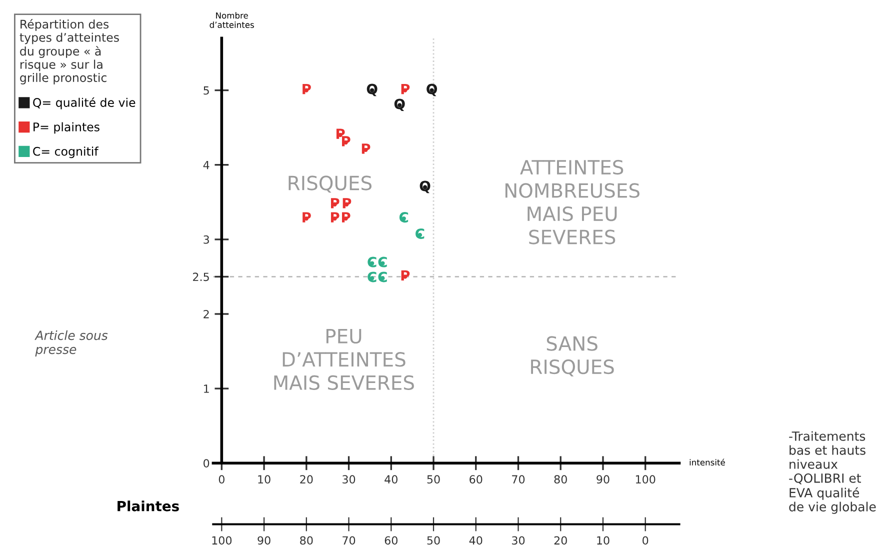 The image size is (881, 560). What do you see at coordinates (206, 239) in the screenshot?
I see `y-tick-label: 3` at bounding box center [206, 239].